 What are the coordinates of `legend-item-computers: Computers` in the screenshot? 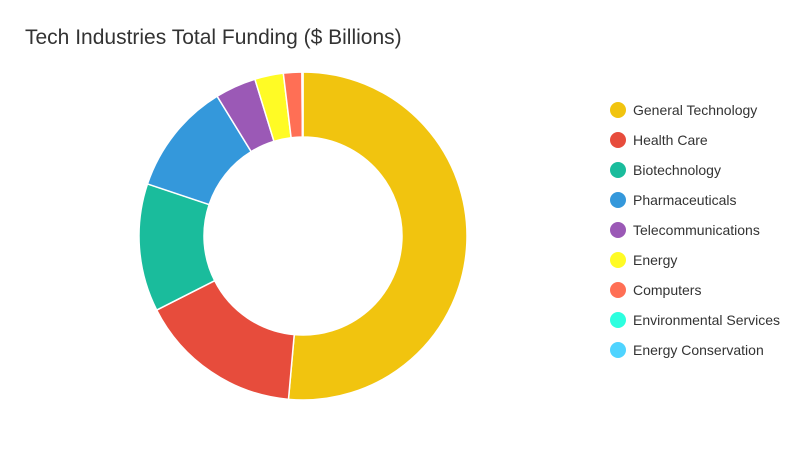 It's located at (695, 290).